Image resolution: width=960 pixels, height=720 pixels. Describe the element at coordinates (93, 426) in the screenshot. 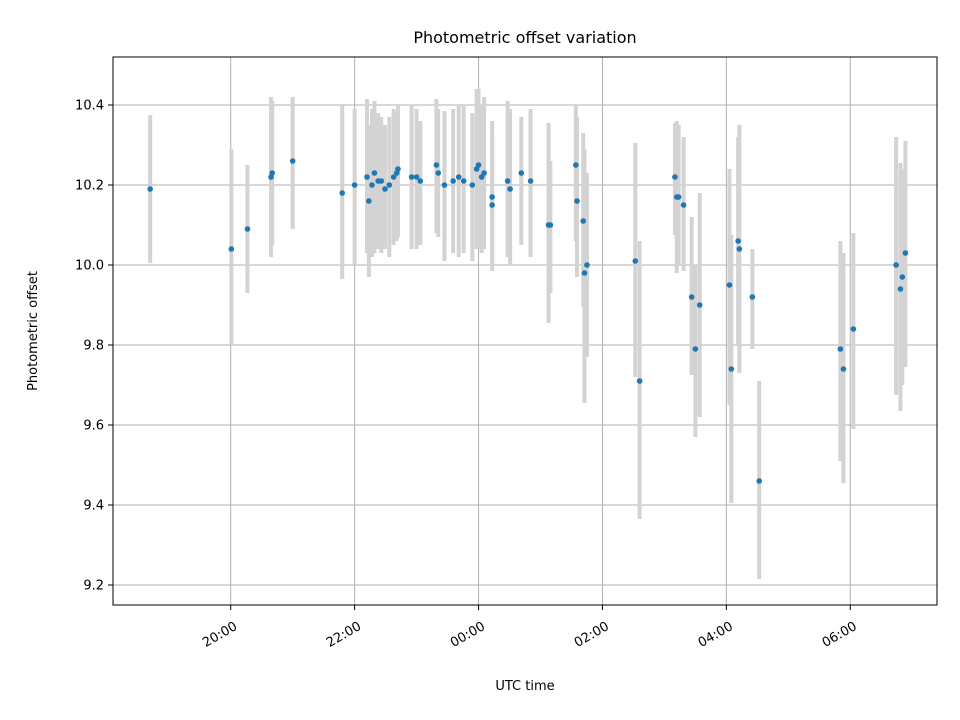

I see `y-tick-label: 9.6` at that location.